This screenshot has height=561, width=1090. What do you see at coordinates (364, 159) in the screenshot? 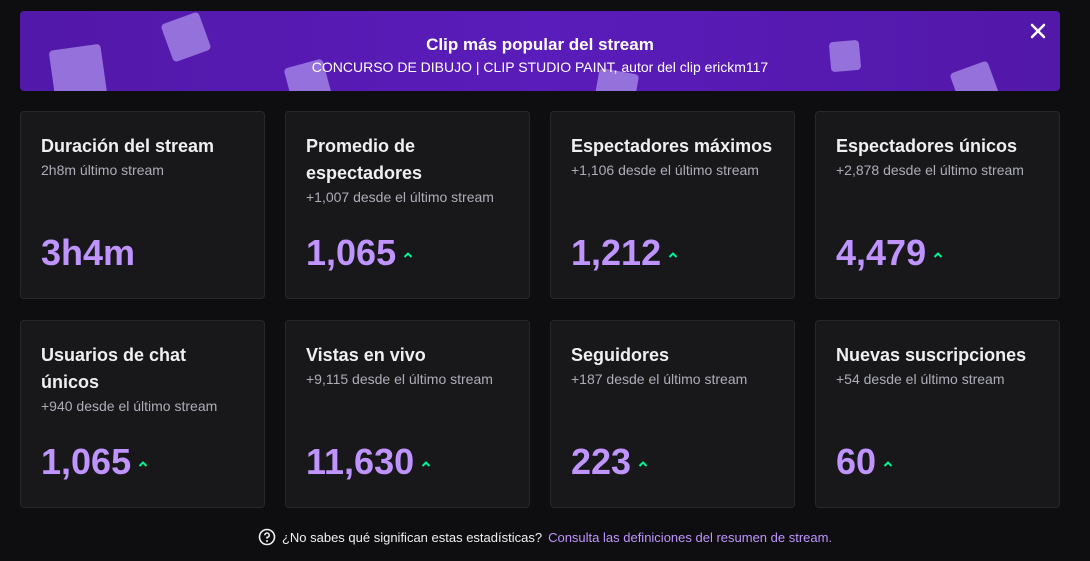
I see `stat-title: Promedio de espectadores` at bounding box center [364, 159].